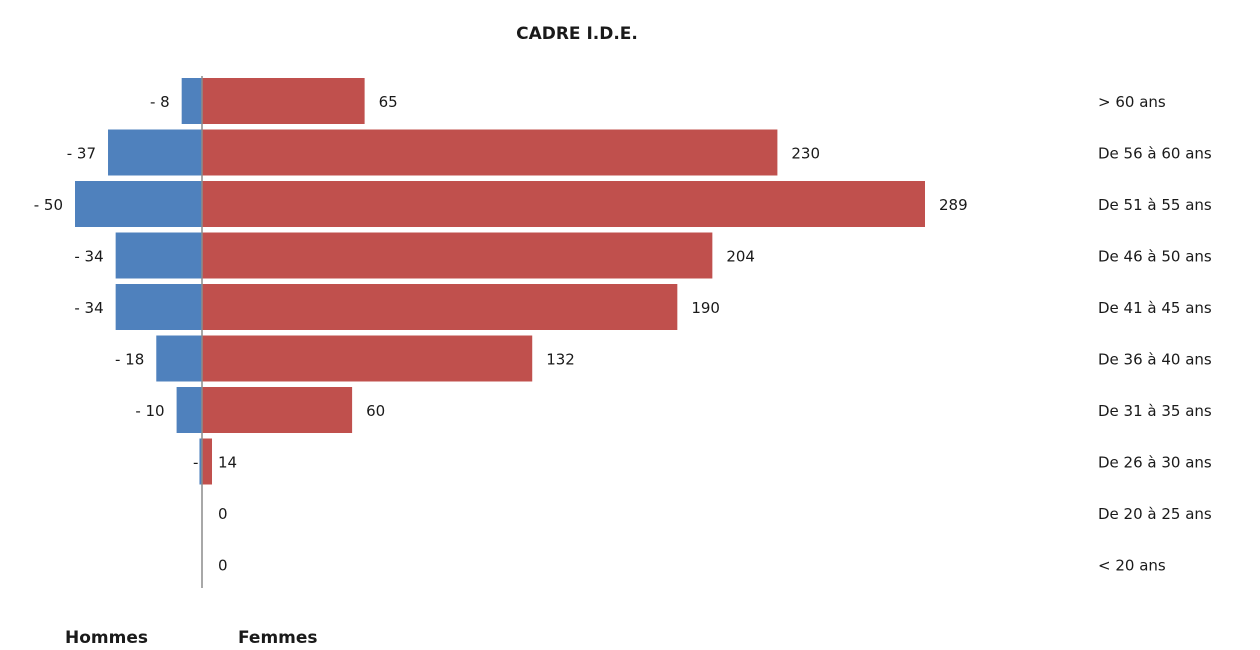 Image resolution: width=1260 pixels, height=650 pixels. Describe the element at coordinates (1155, 359) in the screenshot. I see `category-label: De 36 à 40 ans` at that location.